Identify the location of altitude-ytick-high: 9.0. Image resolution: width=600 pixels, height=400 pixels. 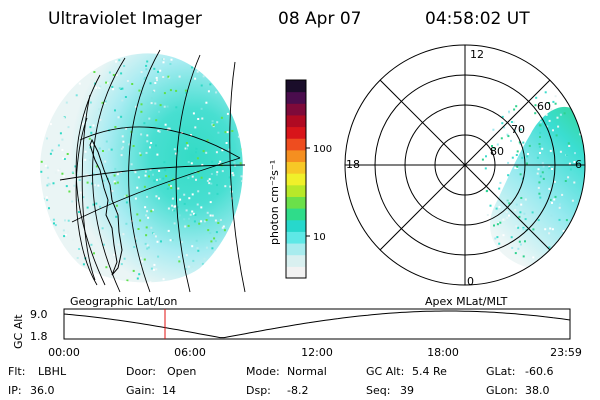
(39, 314).